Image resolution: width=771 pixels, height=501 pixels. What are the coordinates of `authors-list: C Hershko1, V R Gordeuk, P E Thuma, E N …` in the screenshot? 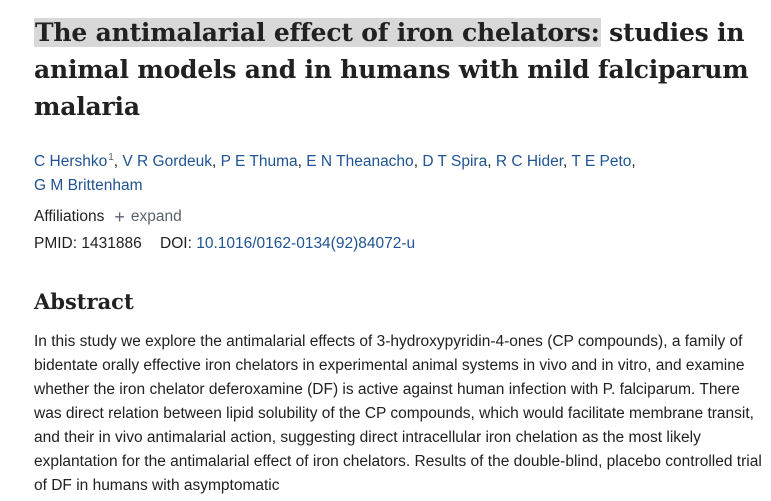 It's located at (335, 173).